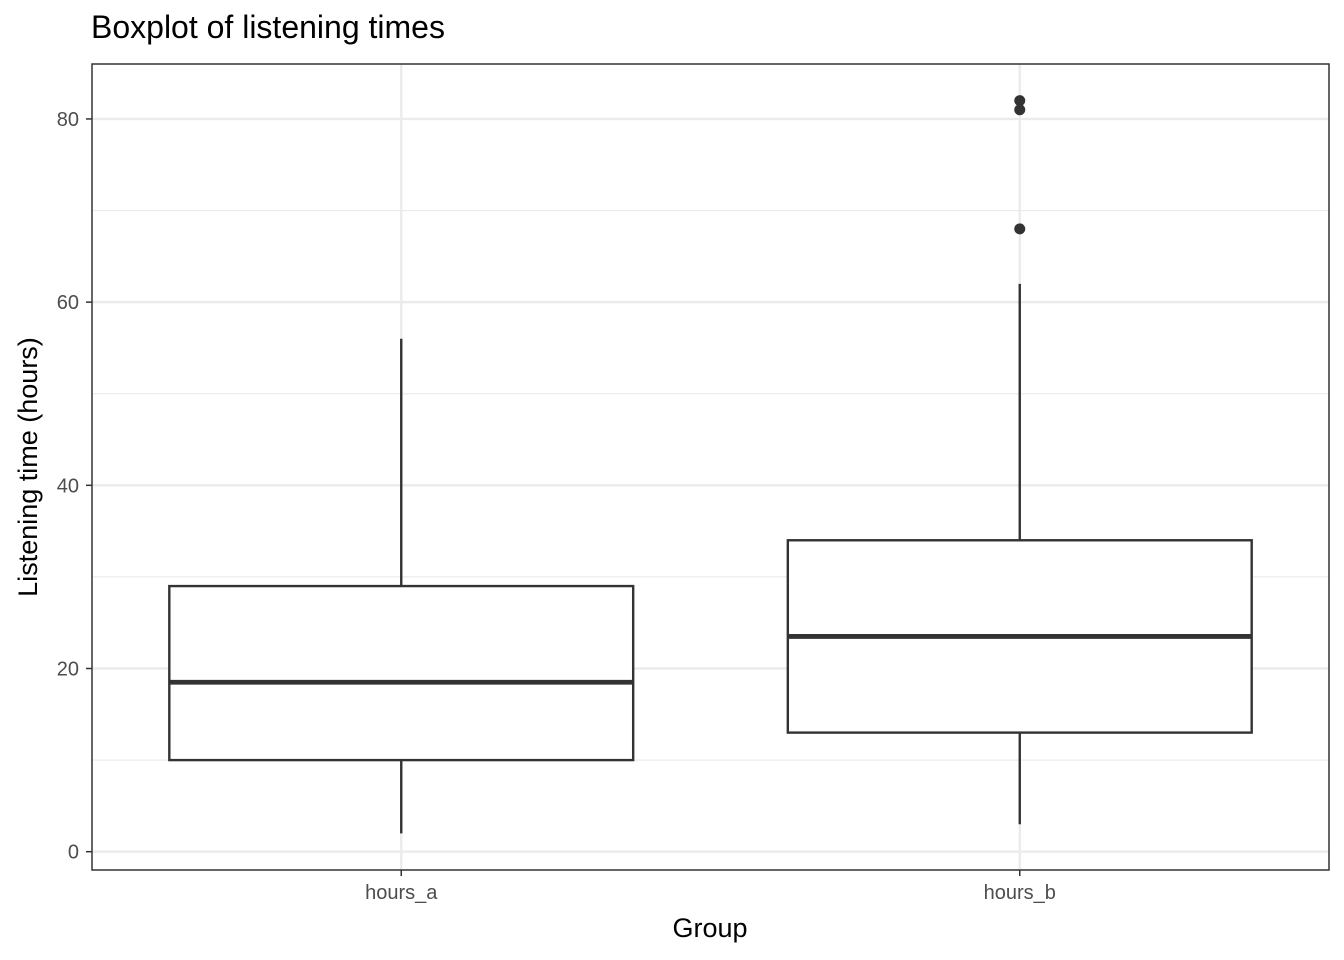 The width and height of the screenshot is (1344, 960). What do you see at coordinates (68, 120) in the screenshot?
I see `y-tick-label: 80` at bounding box center [68, 120].